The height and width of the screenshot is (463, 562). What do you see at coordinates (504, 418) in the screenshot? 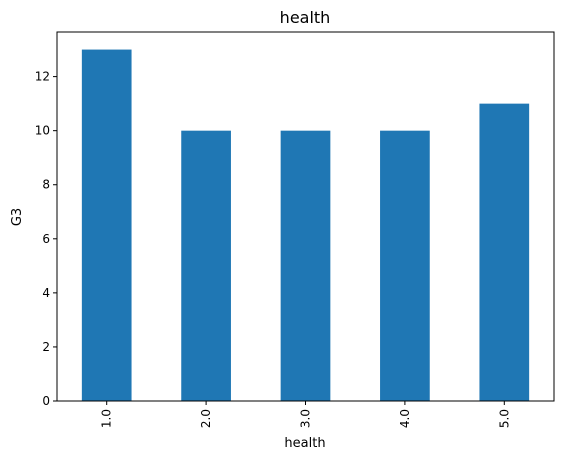
I see `x-tick-label: 5.0` at bounding box center [504, 418].